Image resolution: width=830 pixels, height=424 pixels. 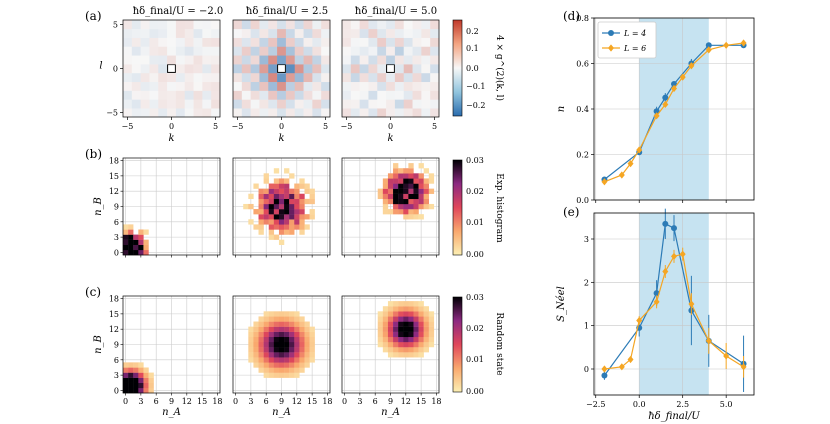 I want to click on x-tick-label: 9, so click(x=390, y=401).